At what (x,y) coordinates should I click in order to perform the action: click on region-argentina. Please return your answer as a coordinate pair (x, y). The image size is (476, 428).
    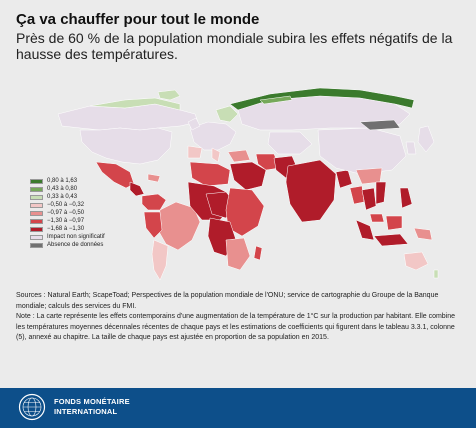
    Looking at the image, I should click on (160, 260).